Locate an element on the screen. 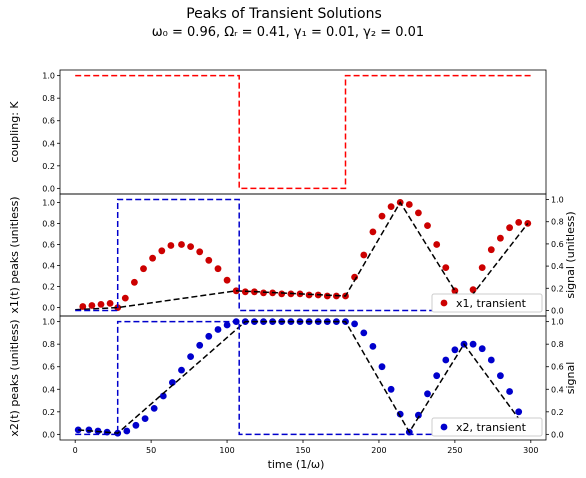  y-right-axis-label: signal is located at coordinates (570, 378).